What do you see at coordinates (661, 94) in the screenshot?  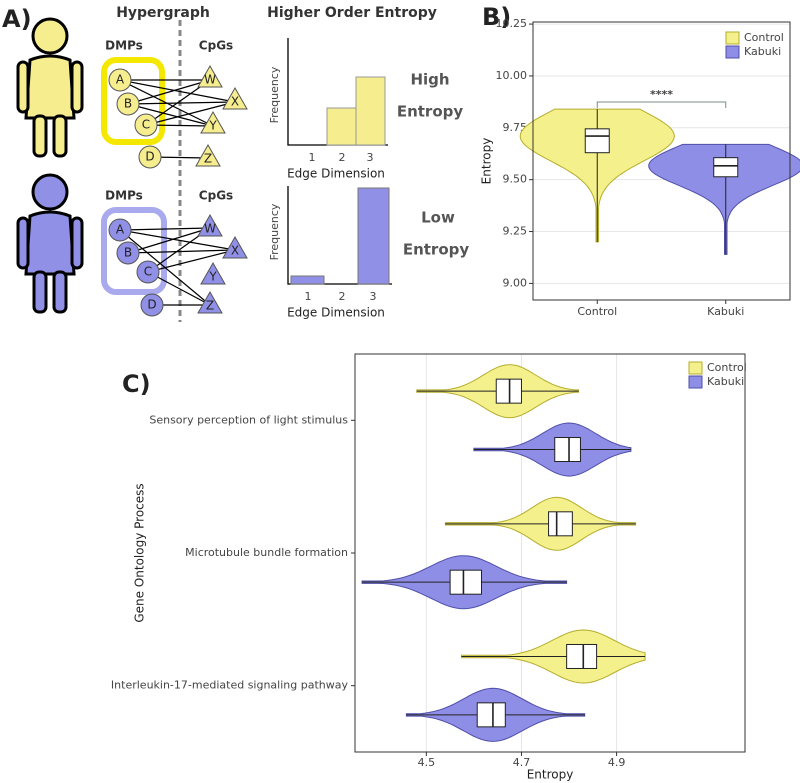 I see `significance-label: ****` at bounding box center [661, 94].